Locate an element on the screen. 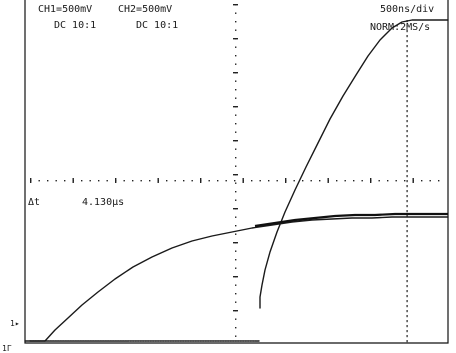 This screenshot has height=353, width=456. cursor-label: Δt is located at coordinates (34, 202).